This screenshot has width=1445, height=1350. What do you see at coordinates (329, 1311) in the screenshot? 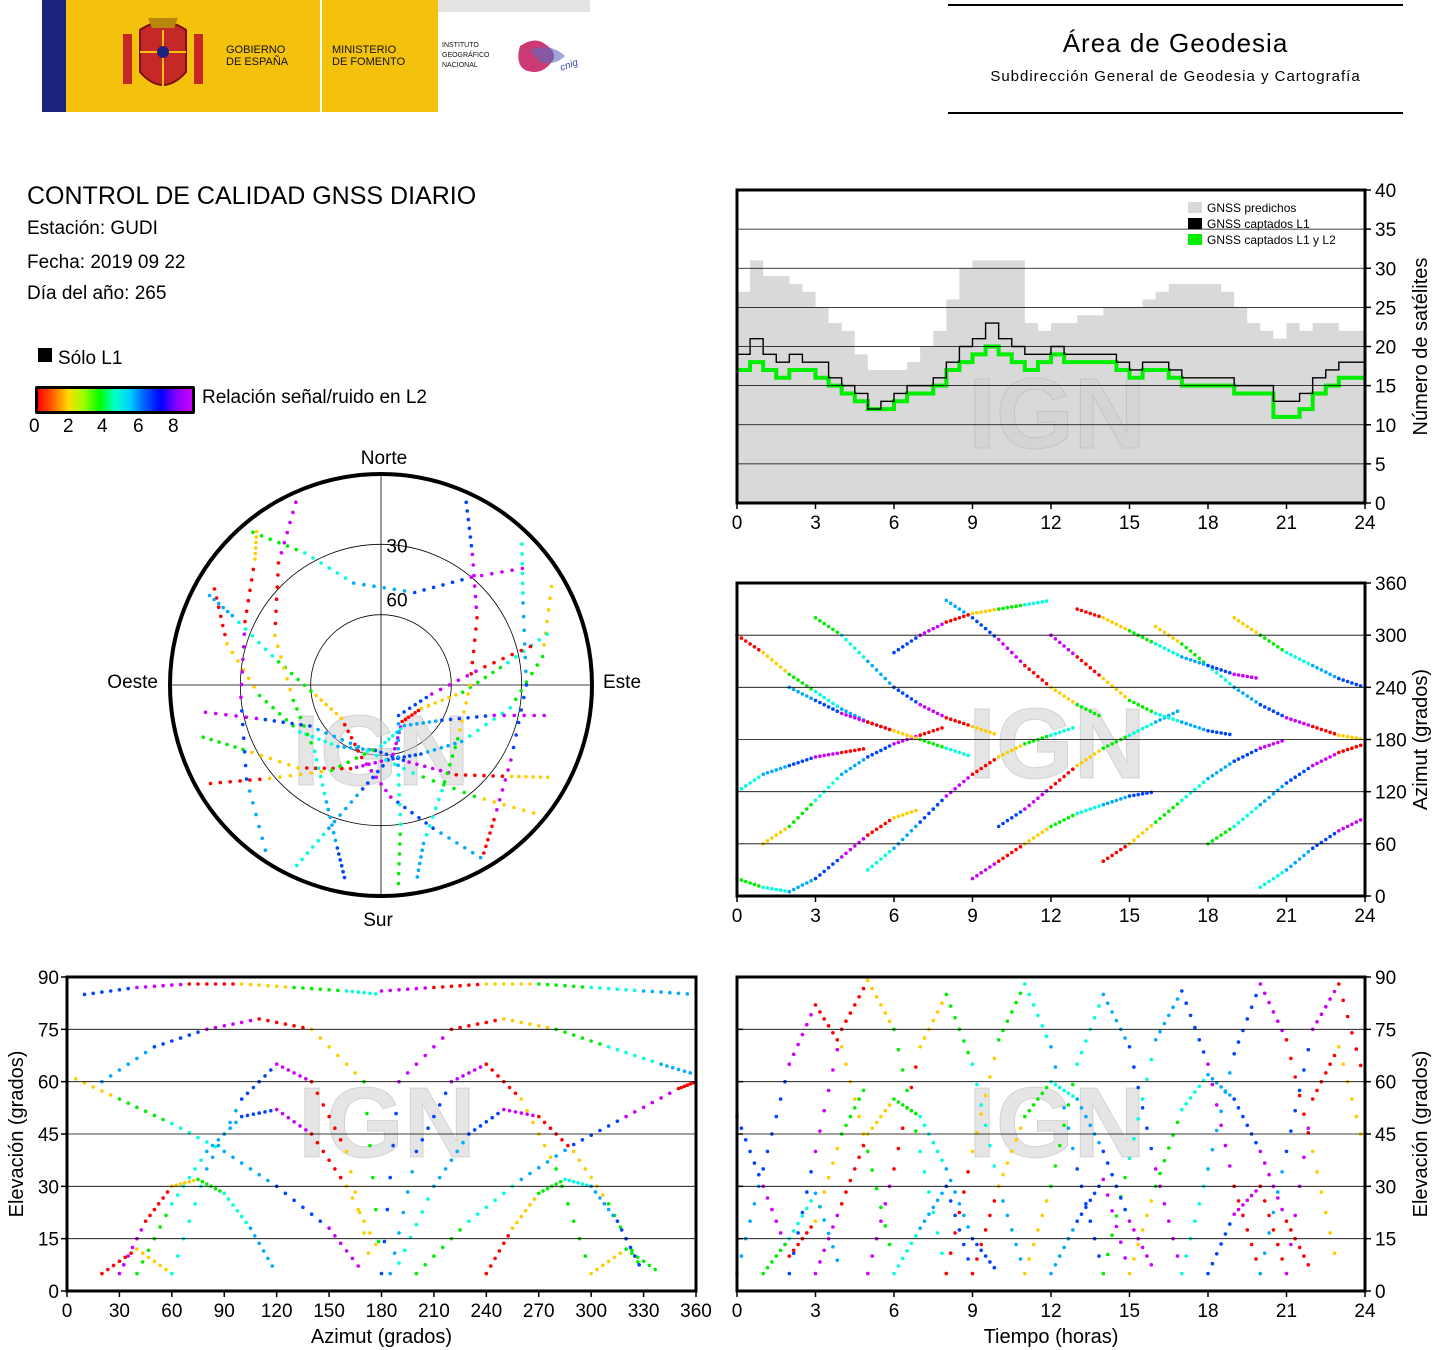
I see `x-tick-label: 150` at bounding box center [329, 1311].